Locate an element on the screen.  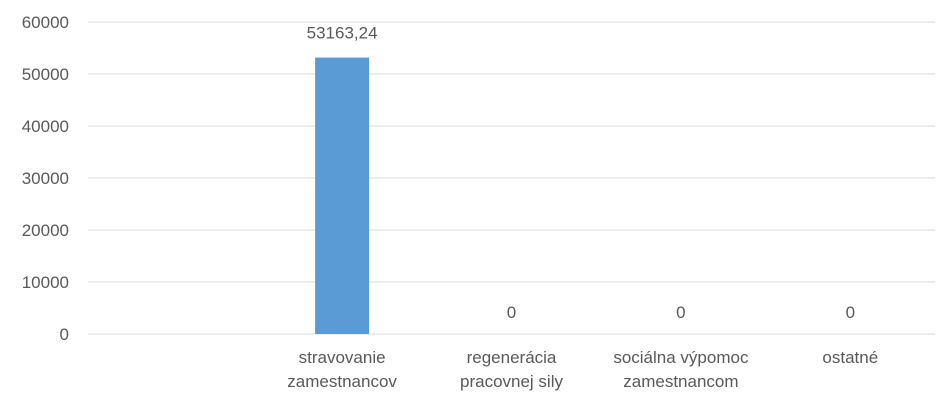
y-tick-label: 30000 is located at coordinates (45, 178).